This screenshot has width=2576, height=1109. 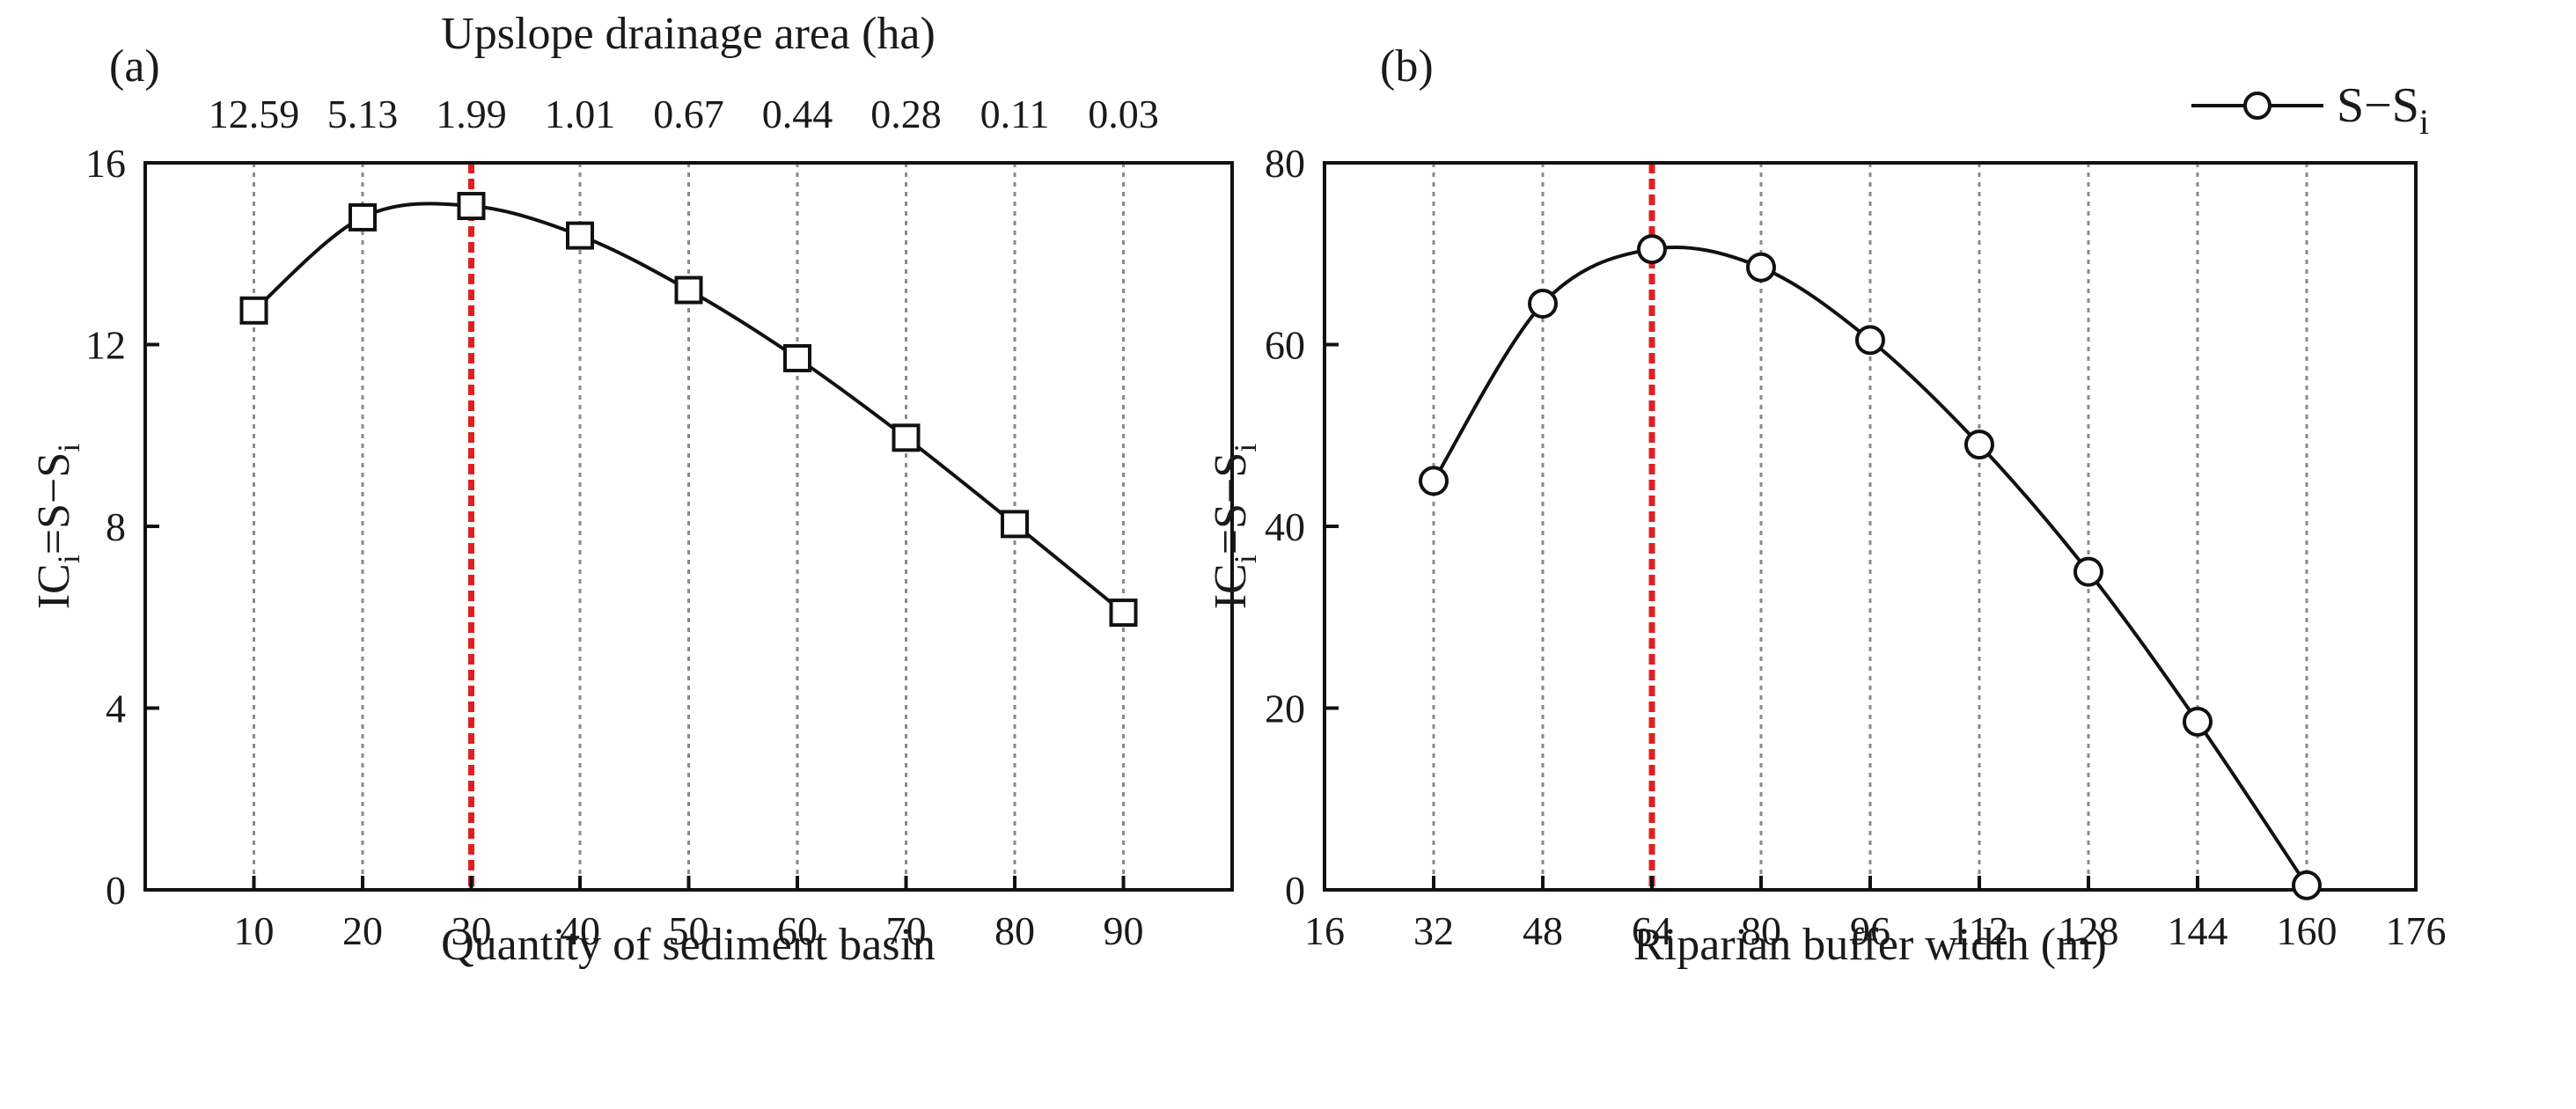 I want to click on panel-a-markers, so click(x=688, y=410).